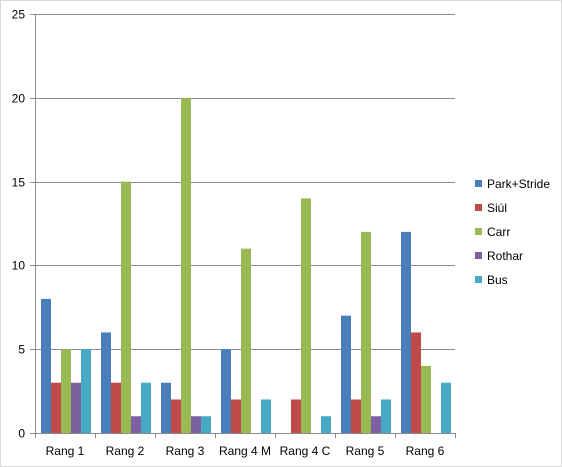  Describe the element at coordinates (226, 391) in the screenshot. I see `bar-park-stride-rang-4-m` at that location.